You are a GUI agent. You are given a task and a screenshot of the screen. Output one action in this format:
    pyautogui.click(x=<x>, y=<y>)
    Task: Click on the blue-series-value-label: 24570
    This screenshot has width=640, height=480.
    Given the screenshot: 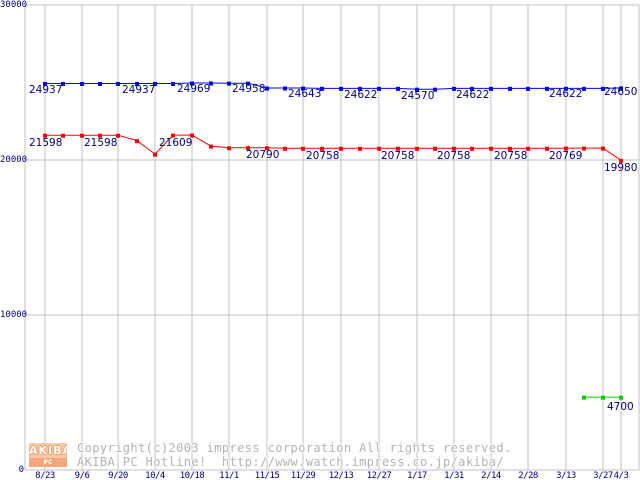 What is the action you would take?
    pyautogui.click(x=418, y=96)
    